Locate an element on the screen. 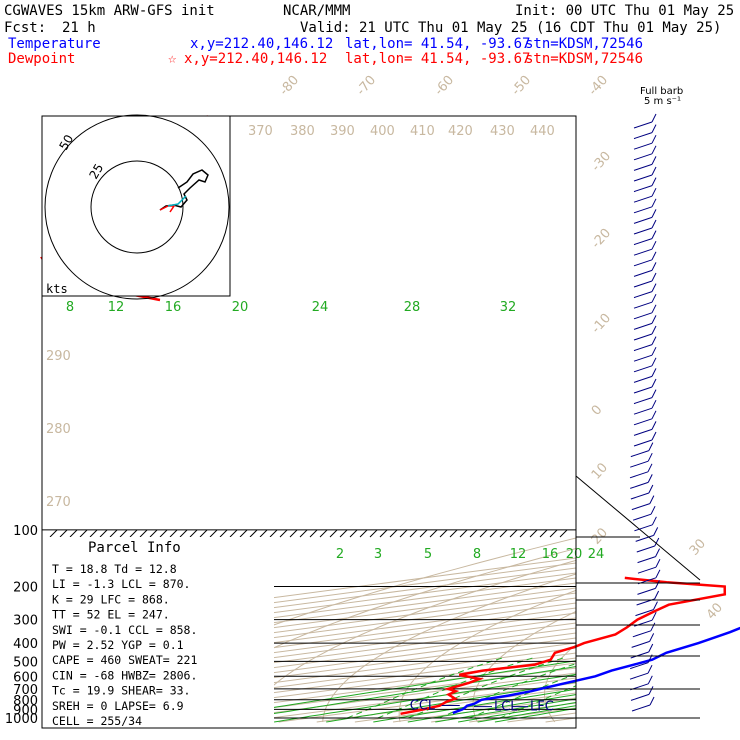  parcel-info-line: CELL = 255/34 is located at coordinates (97, 721).